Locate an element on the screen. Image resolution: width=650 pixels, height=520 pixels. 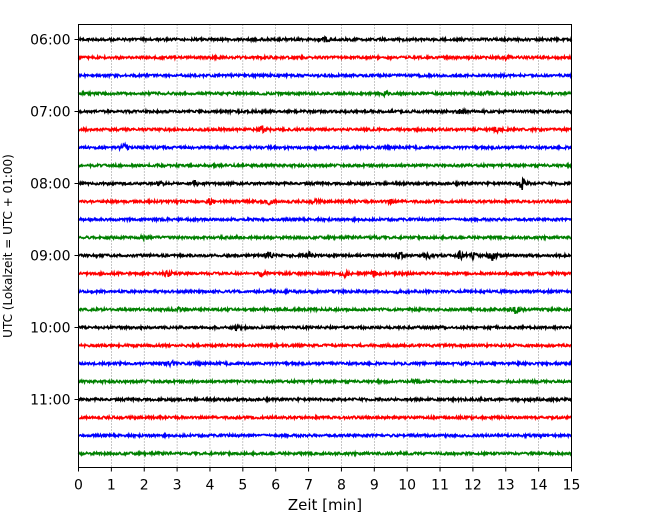
y-tick-label: 11:00 is located at coordinates (50, 401).